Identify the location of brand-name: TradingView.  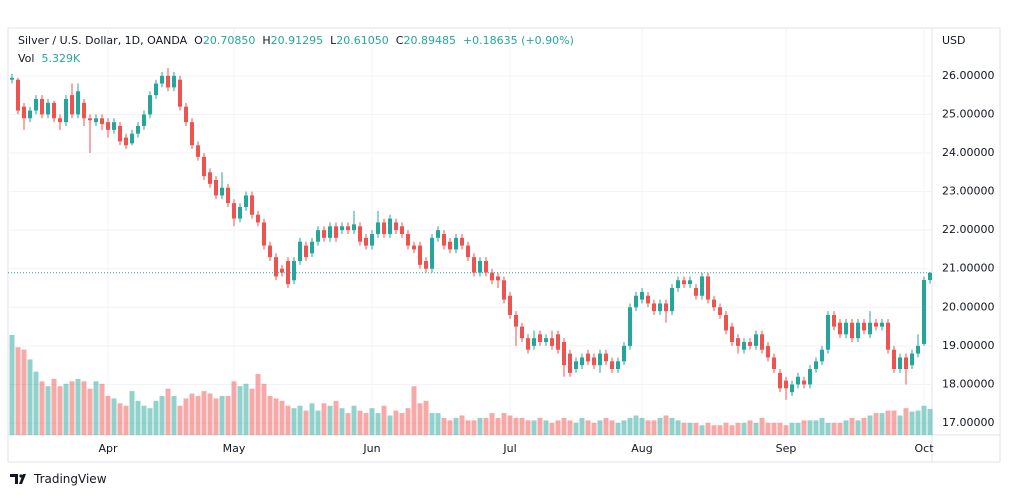
(70, 479).